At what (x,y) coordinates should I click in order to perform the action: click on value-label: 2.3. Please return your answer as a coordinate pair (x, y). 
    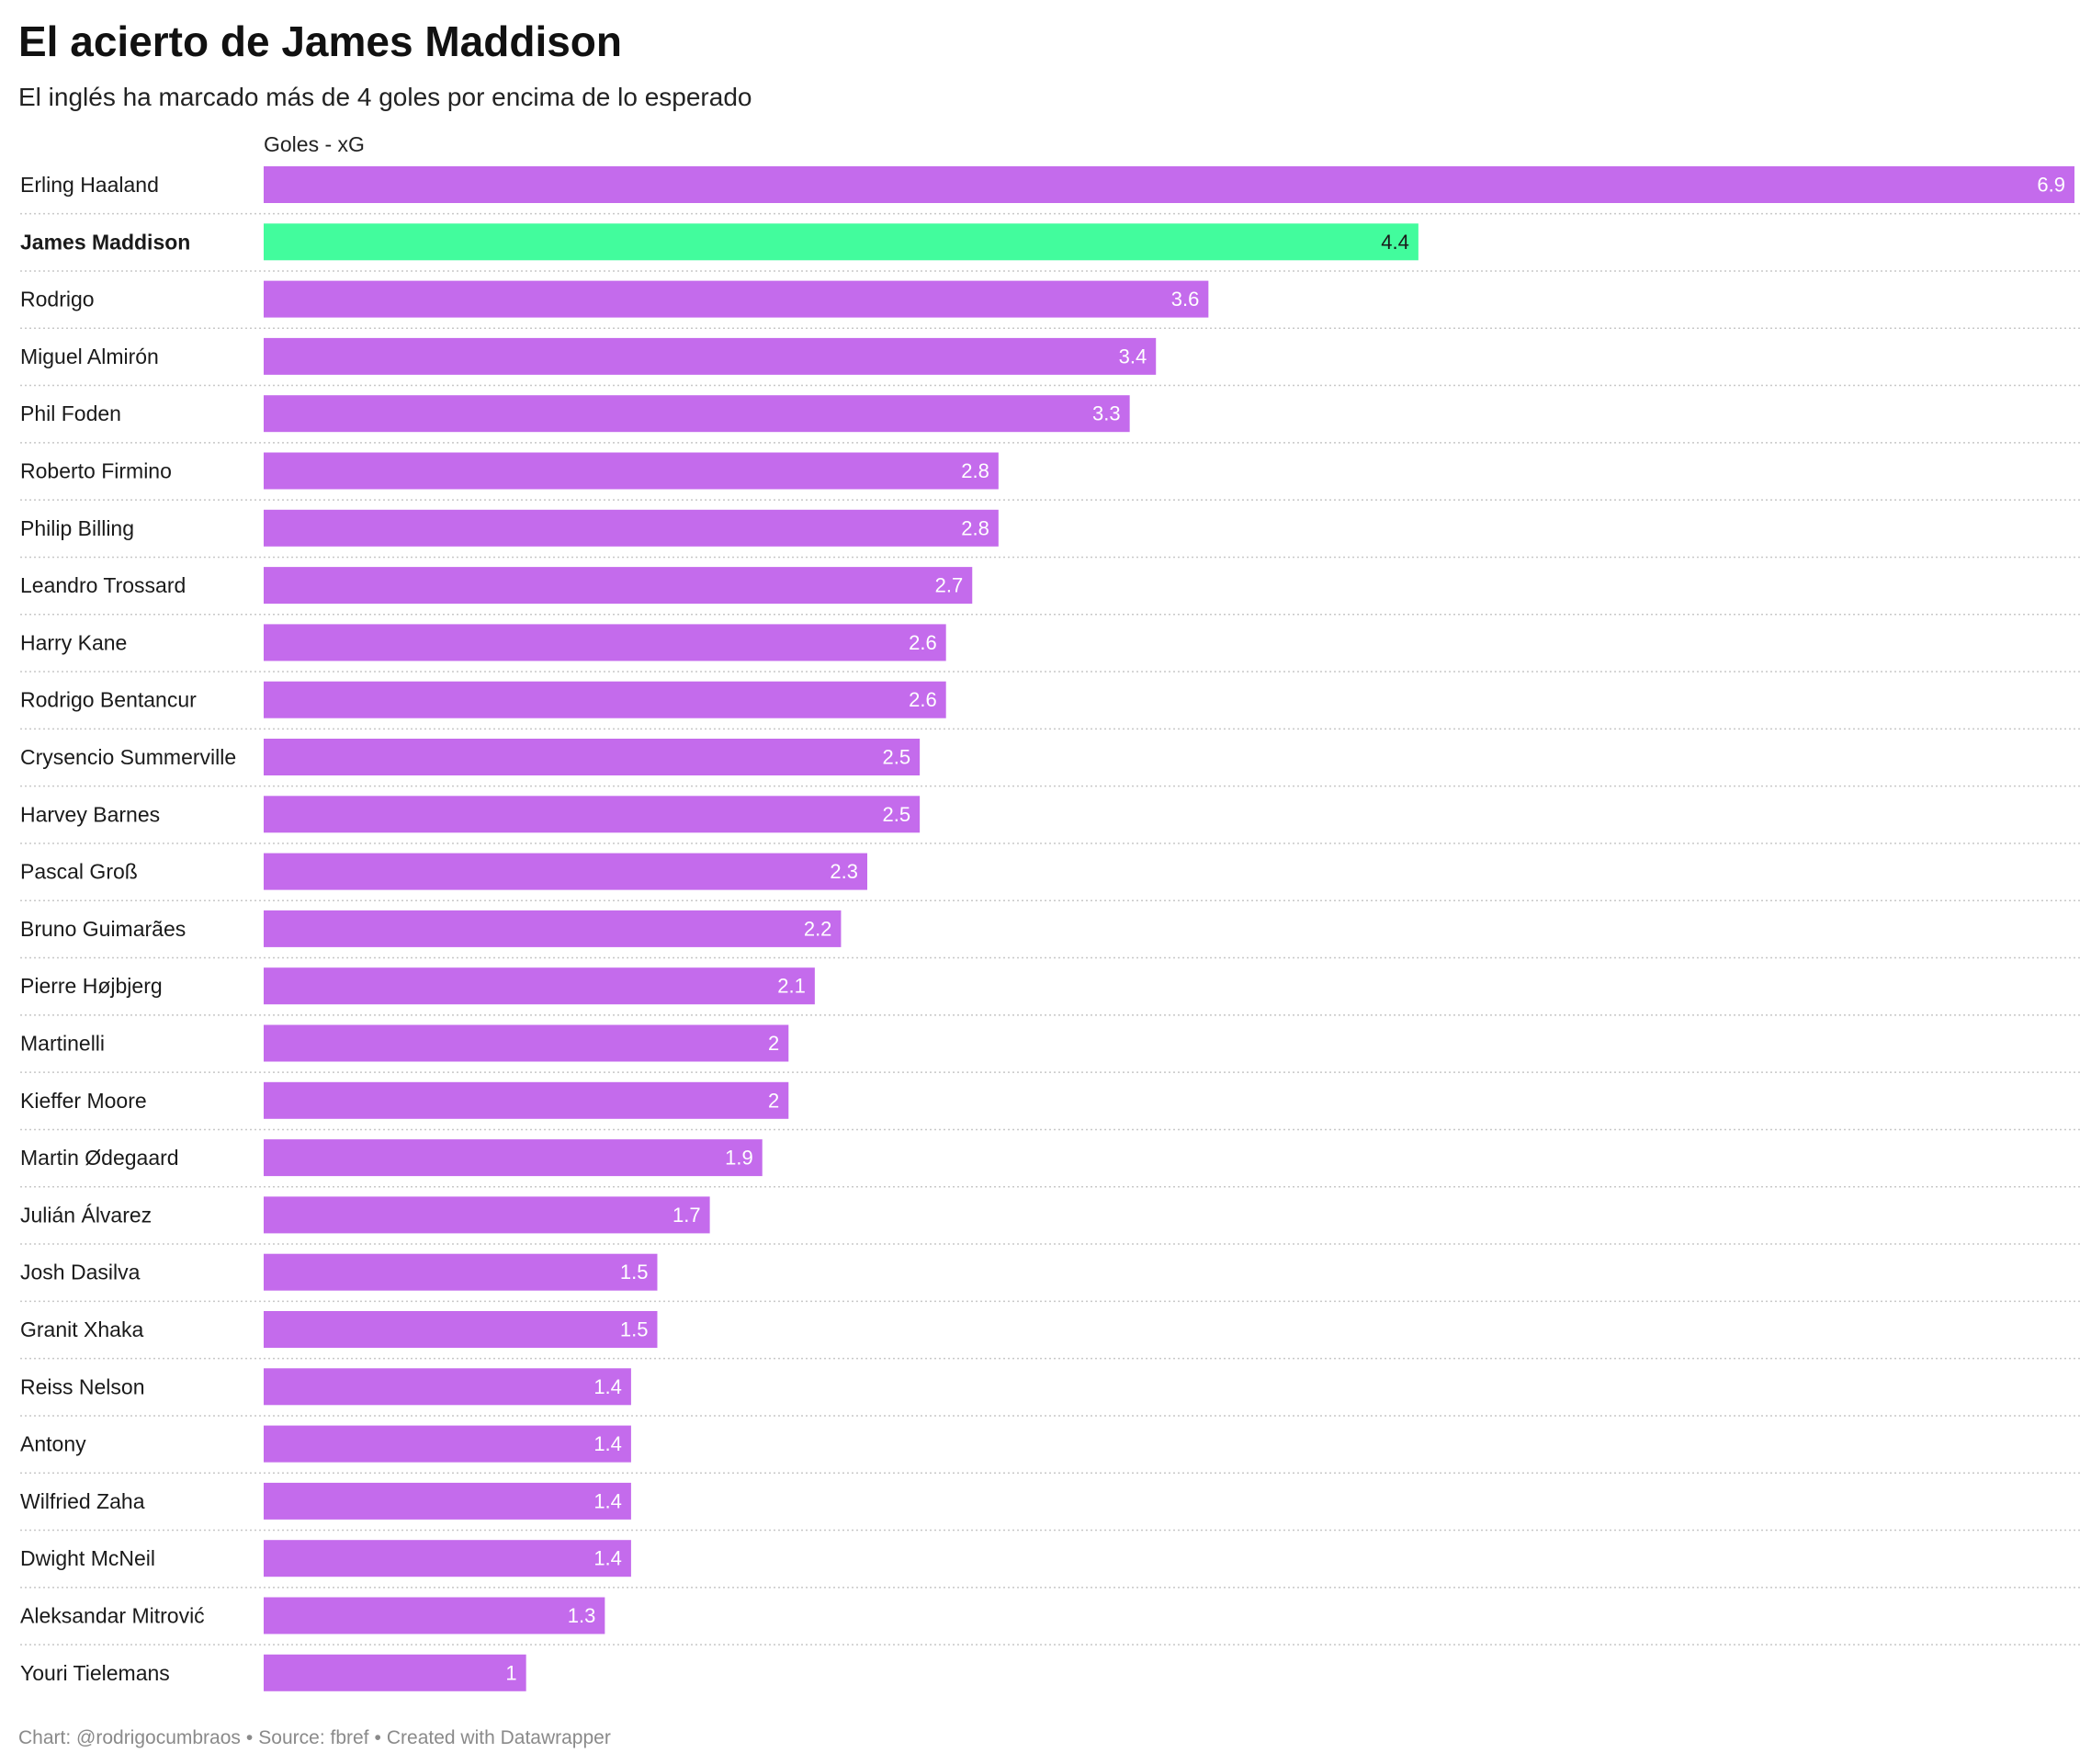
    Looking at the image, I should click on (844, 871).